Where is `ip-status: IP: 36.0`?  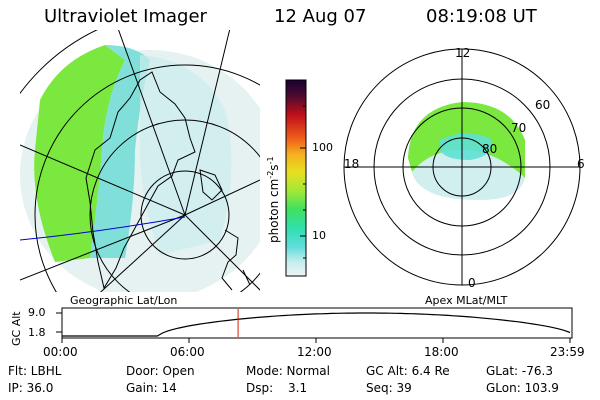
ip-status: IP: 36.0 is located at coordinates (31, 388).